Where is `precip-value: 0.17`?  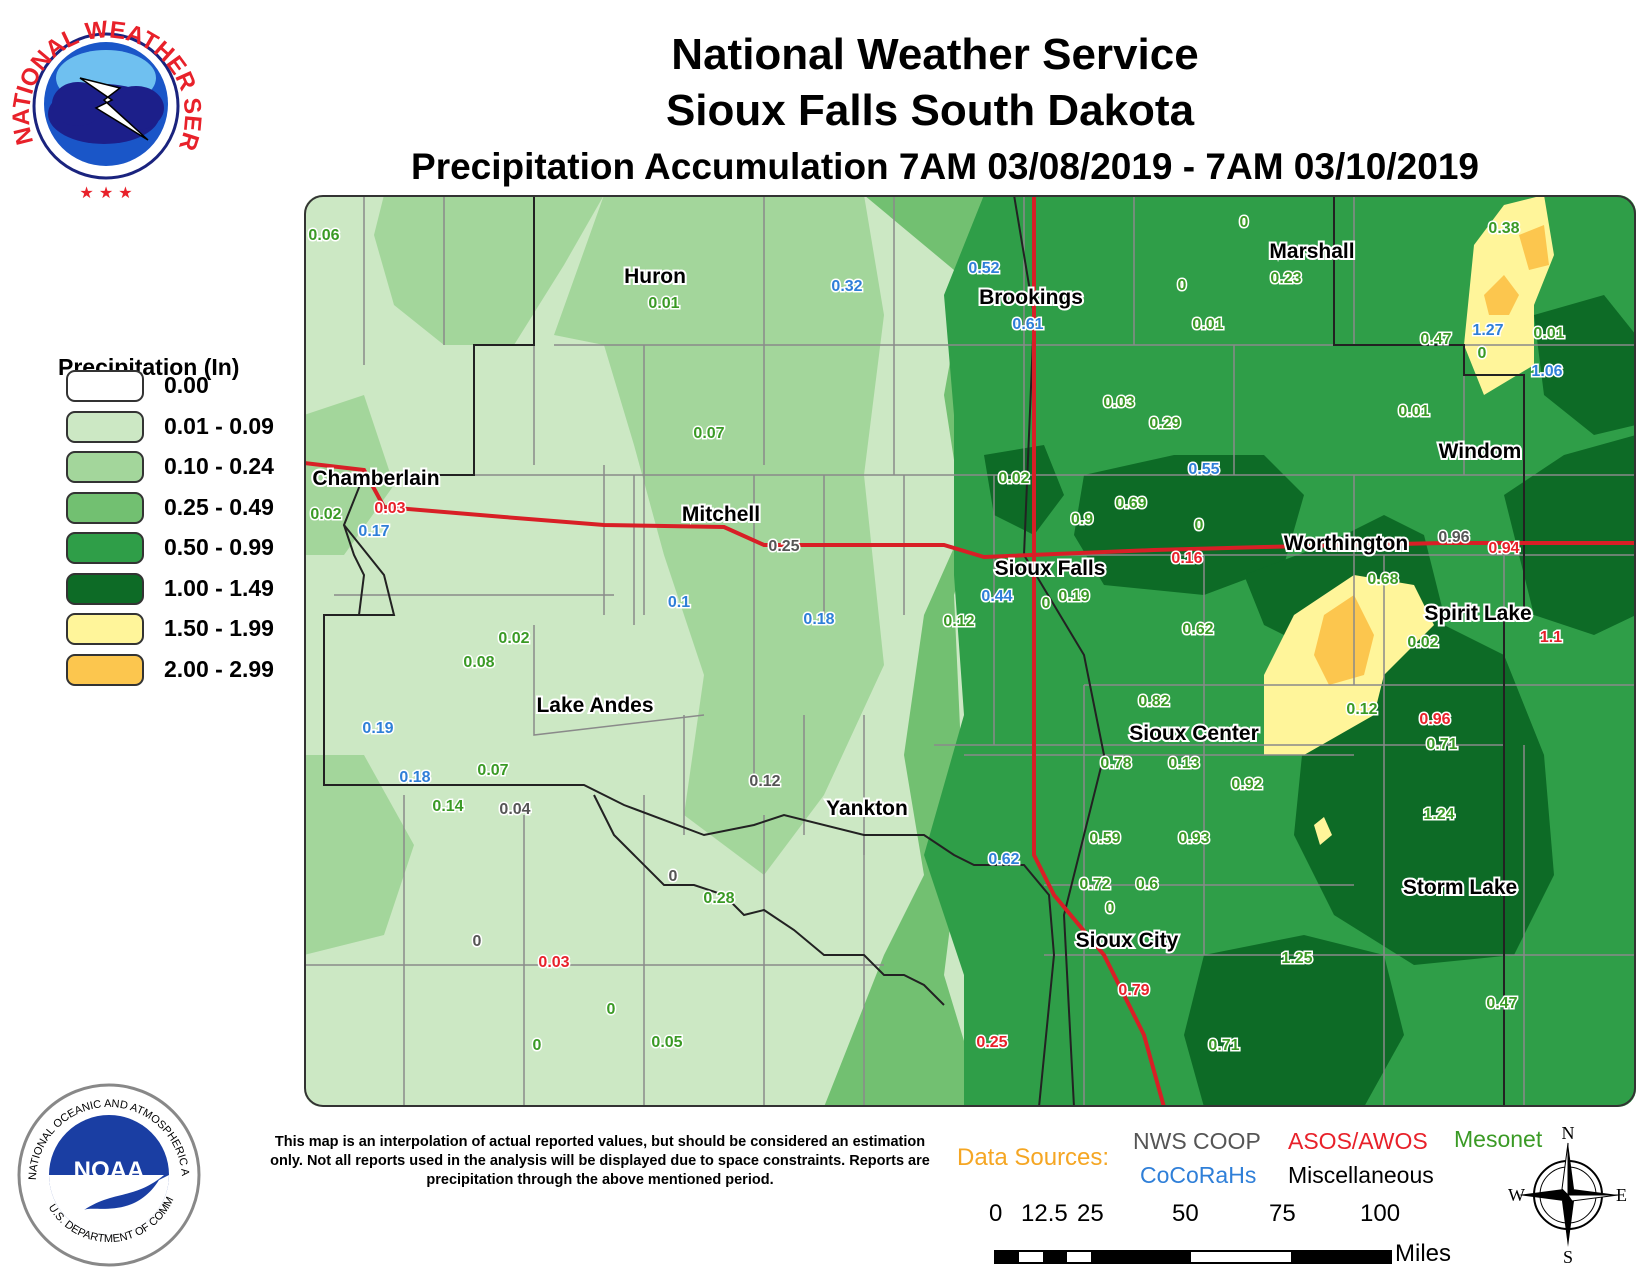
precip-value: 0.17 is located at coordinates (373, 531).